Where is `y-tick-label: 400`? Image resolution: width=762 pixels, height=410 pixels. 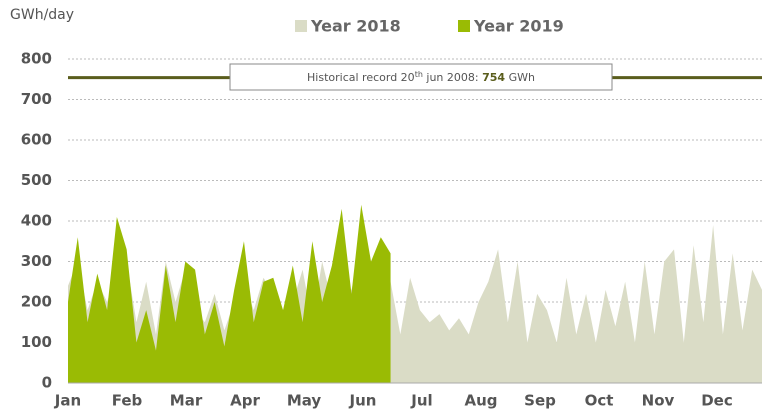 y-tick-label: 400 is located at coordinates (36, 221).